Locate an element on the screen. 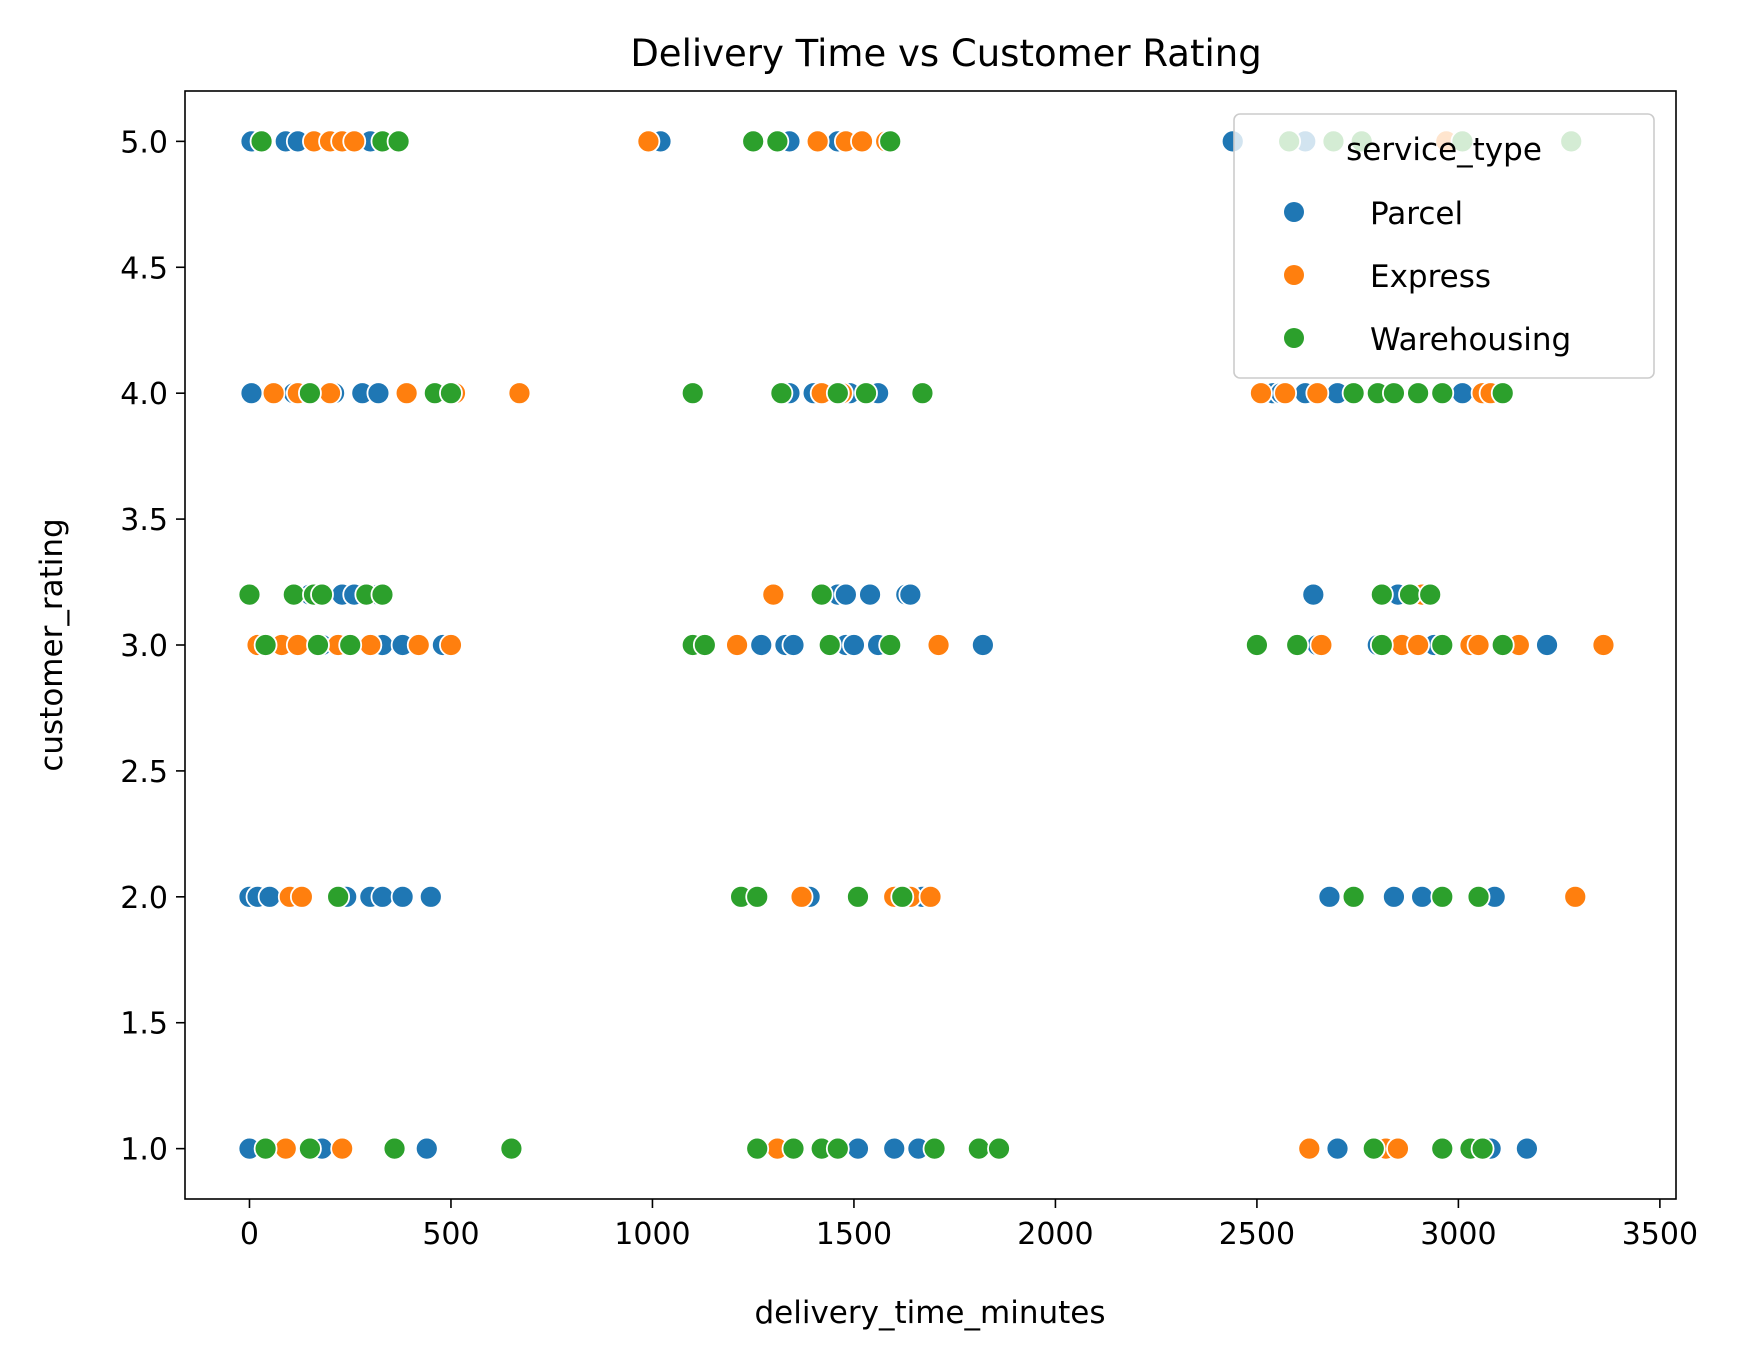 Image resolution: width=1744 pixels, height=1362 pixels. x-tick-label: 2500 is located at coordinates (1257, 1234).